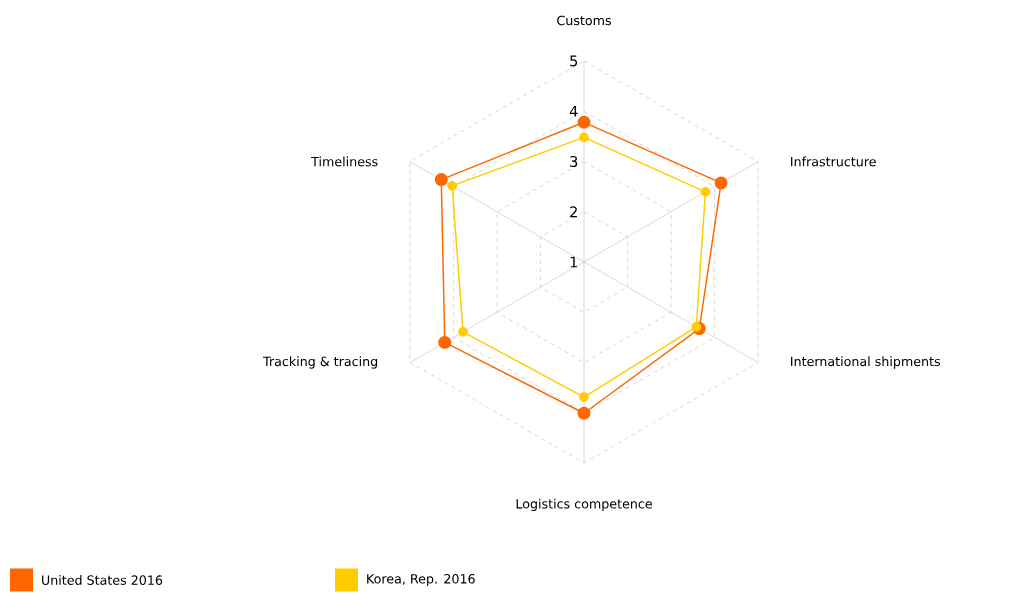 Image resolution: width=1009 pixels, height=603 pixels. I want to click on spoke-label: Infrastructure, so click(833, 161).